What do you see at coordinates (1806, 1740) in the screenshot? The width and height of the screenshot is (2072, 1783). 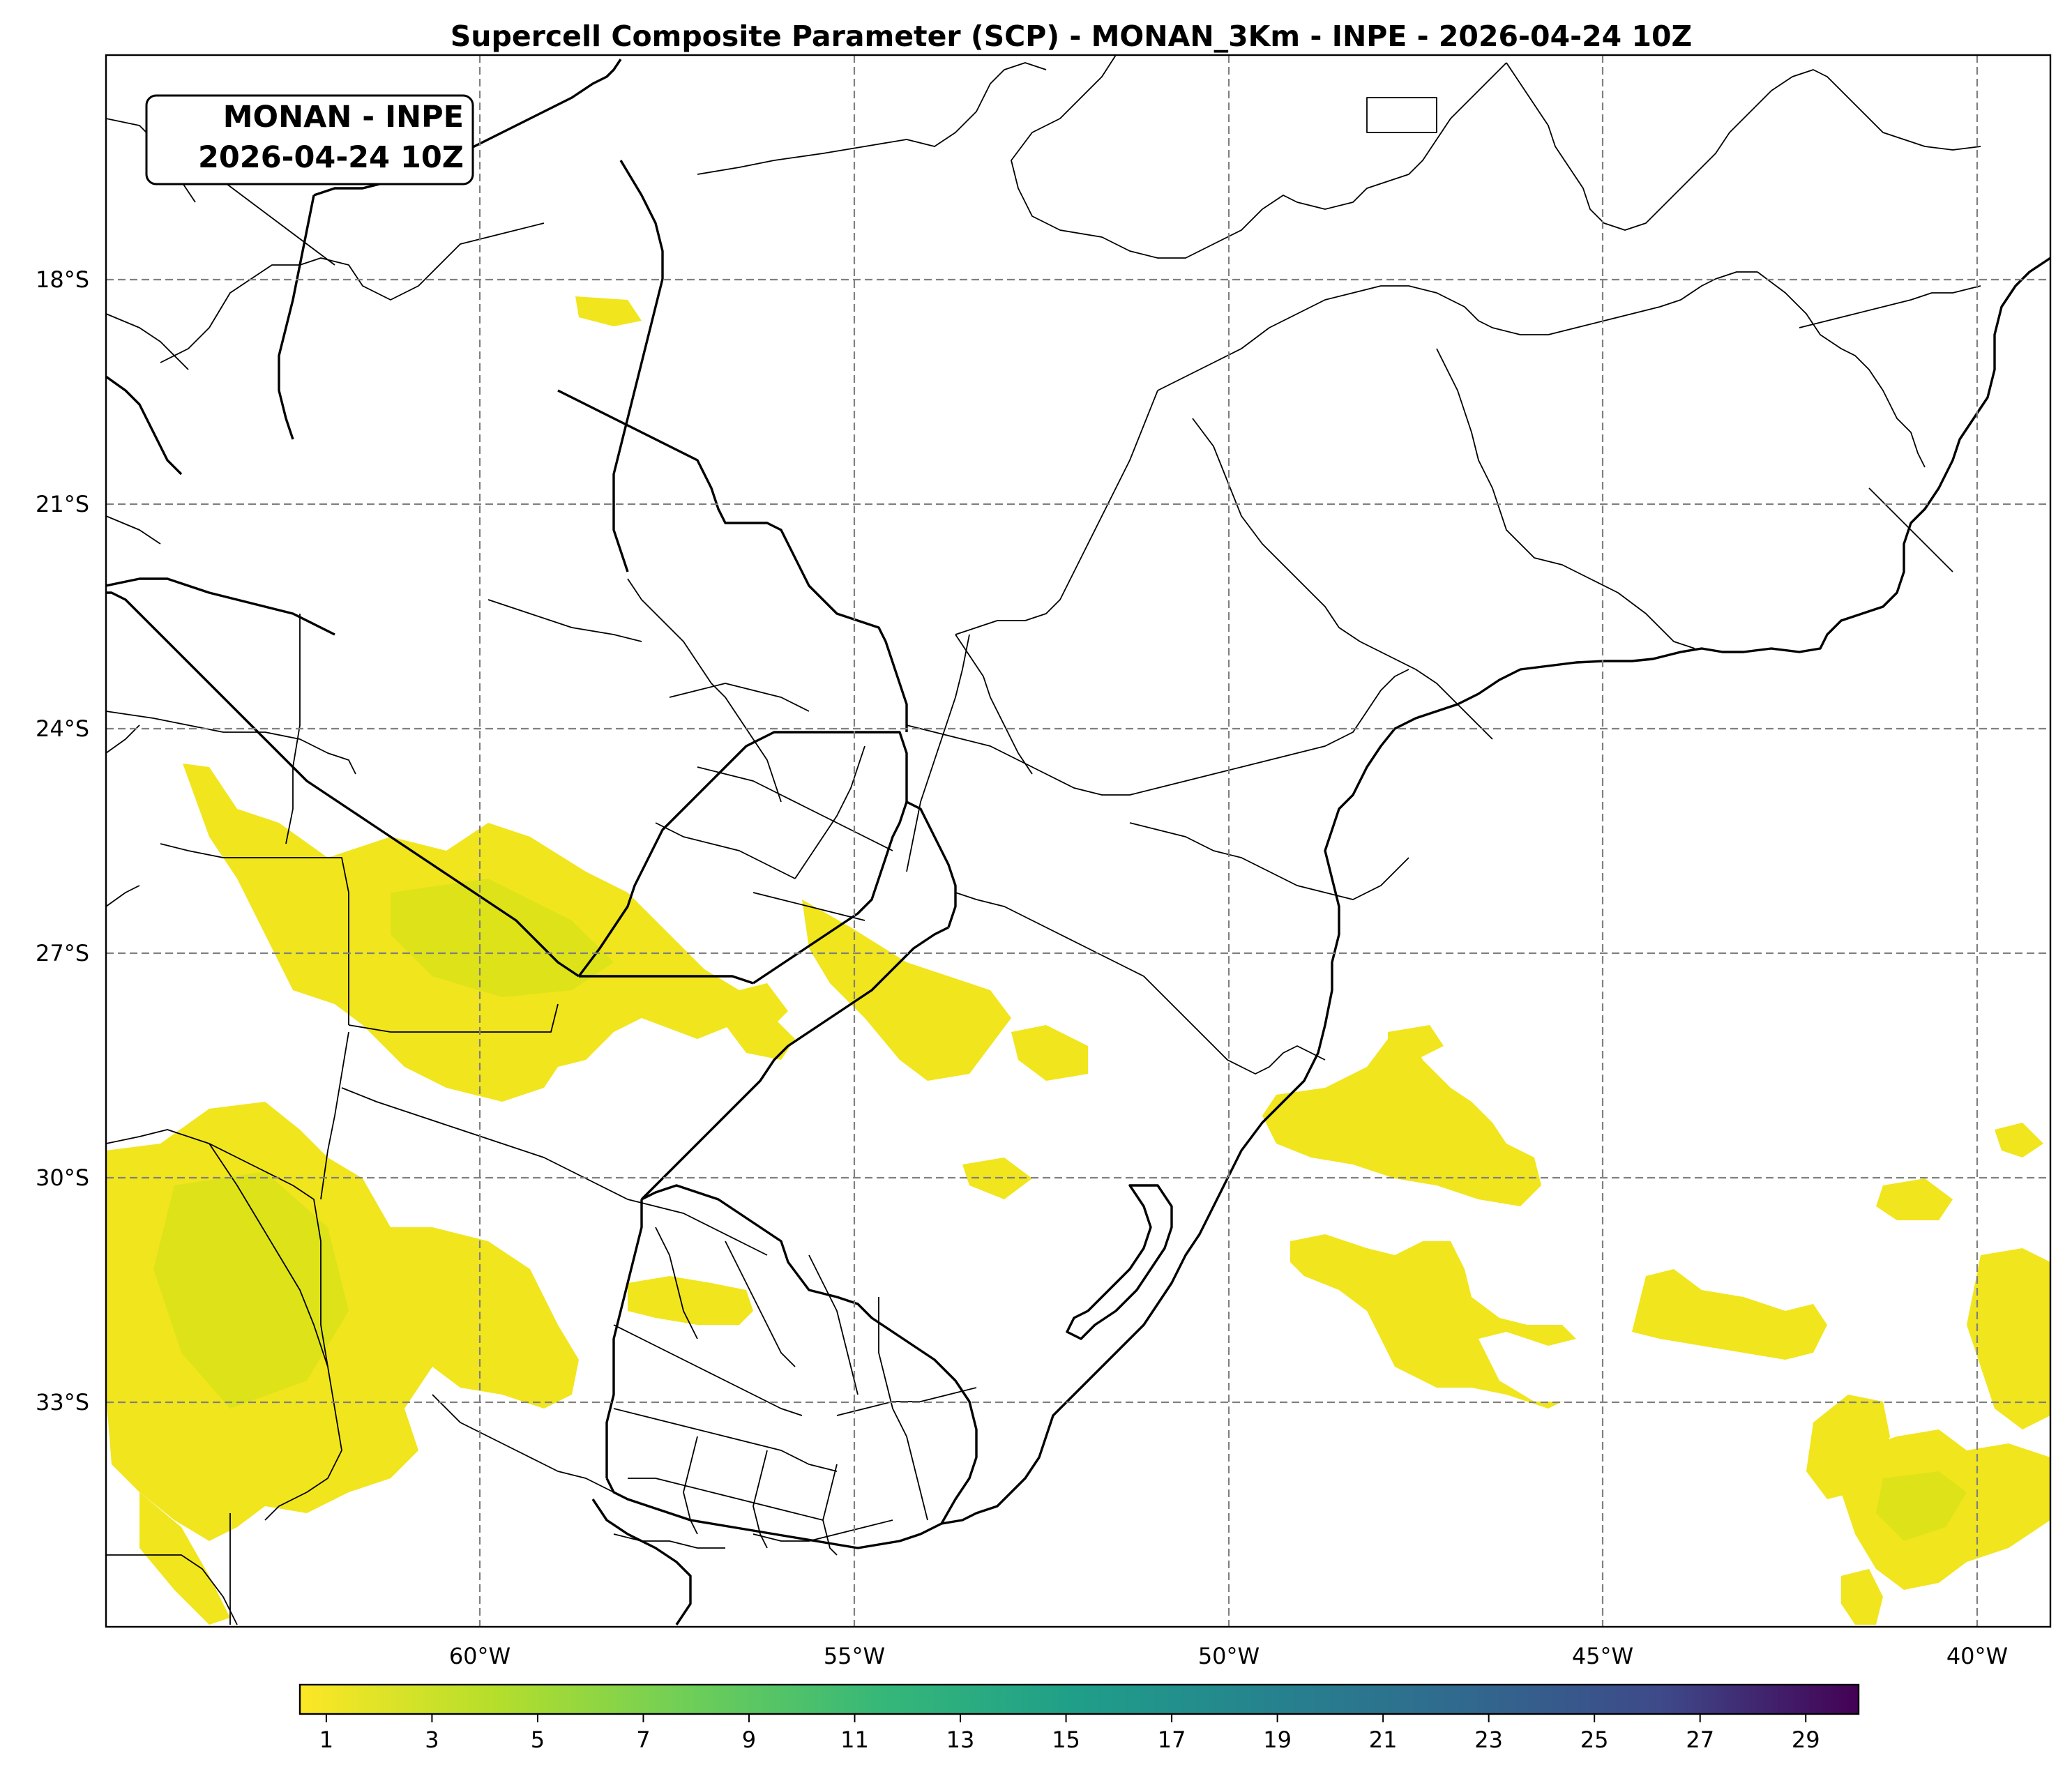 I see `colorbar-tick-label: 29` at bounding box center [1806, 1740].